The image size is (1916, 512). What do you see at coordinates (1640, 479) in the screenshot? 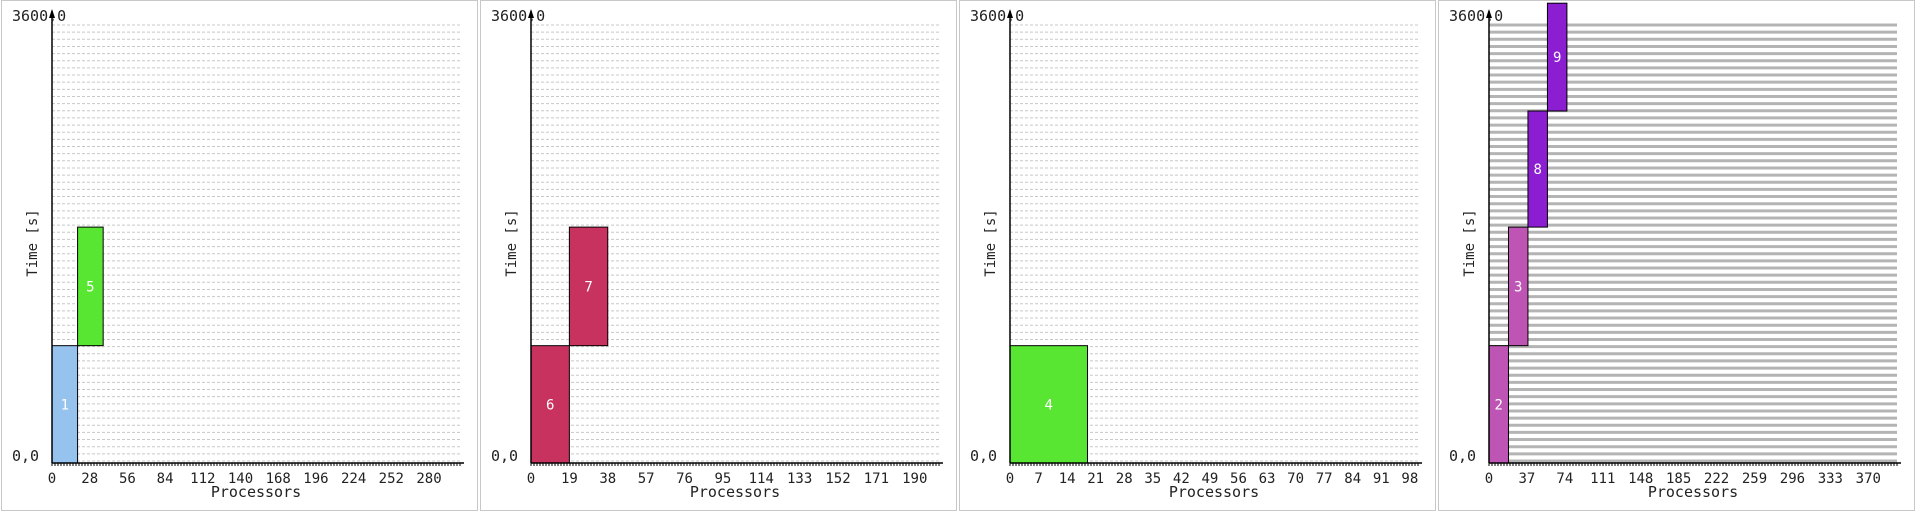
I see `x-tick-label: 148` at bounding box center [1640, 479].